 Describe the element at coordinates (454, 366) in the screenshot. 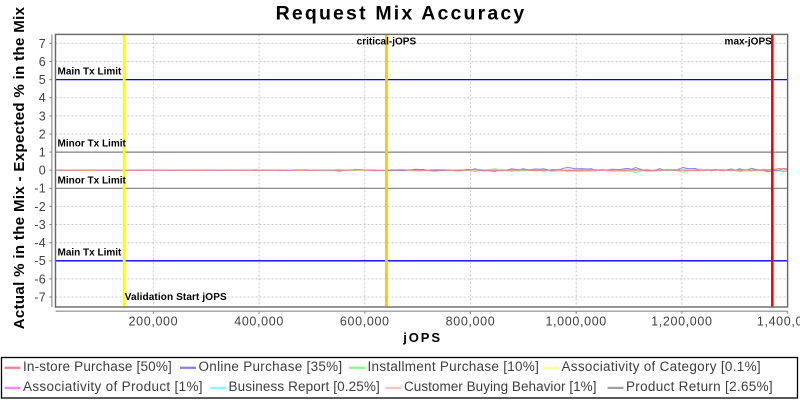

I see `svg-text: Installment Purchase [10%]` at that location.